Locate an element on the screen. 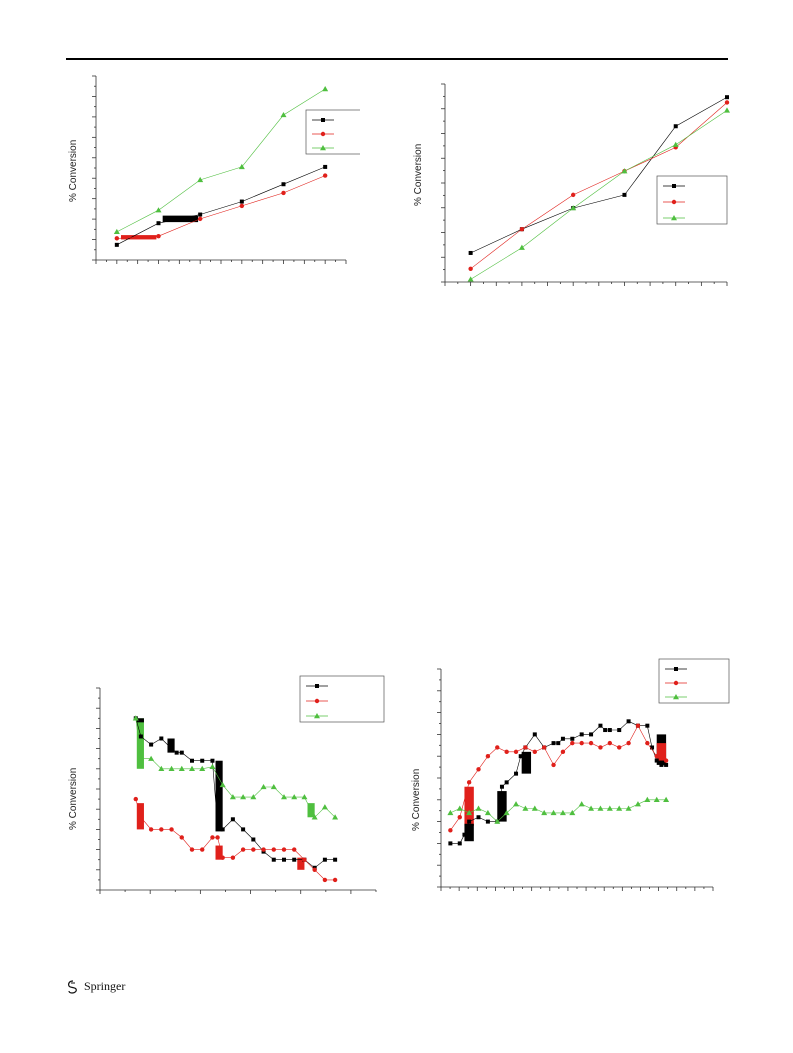  chart-bottom-left: % Conversion is located at coordinates (225, 790).